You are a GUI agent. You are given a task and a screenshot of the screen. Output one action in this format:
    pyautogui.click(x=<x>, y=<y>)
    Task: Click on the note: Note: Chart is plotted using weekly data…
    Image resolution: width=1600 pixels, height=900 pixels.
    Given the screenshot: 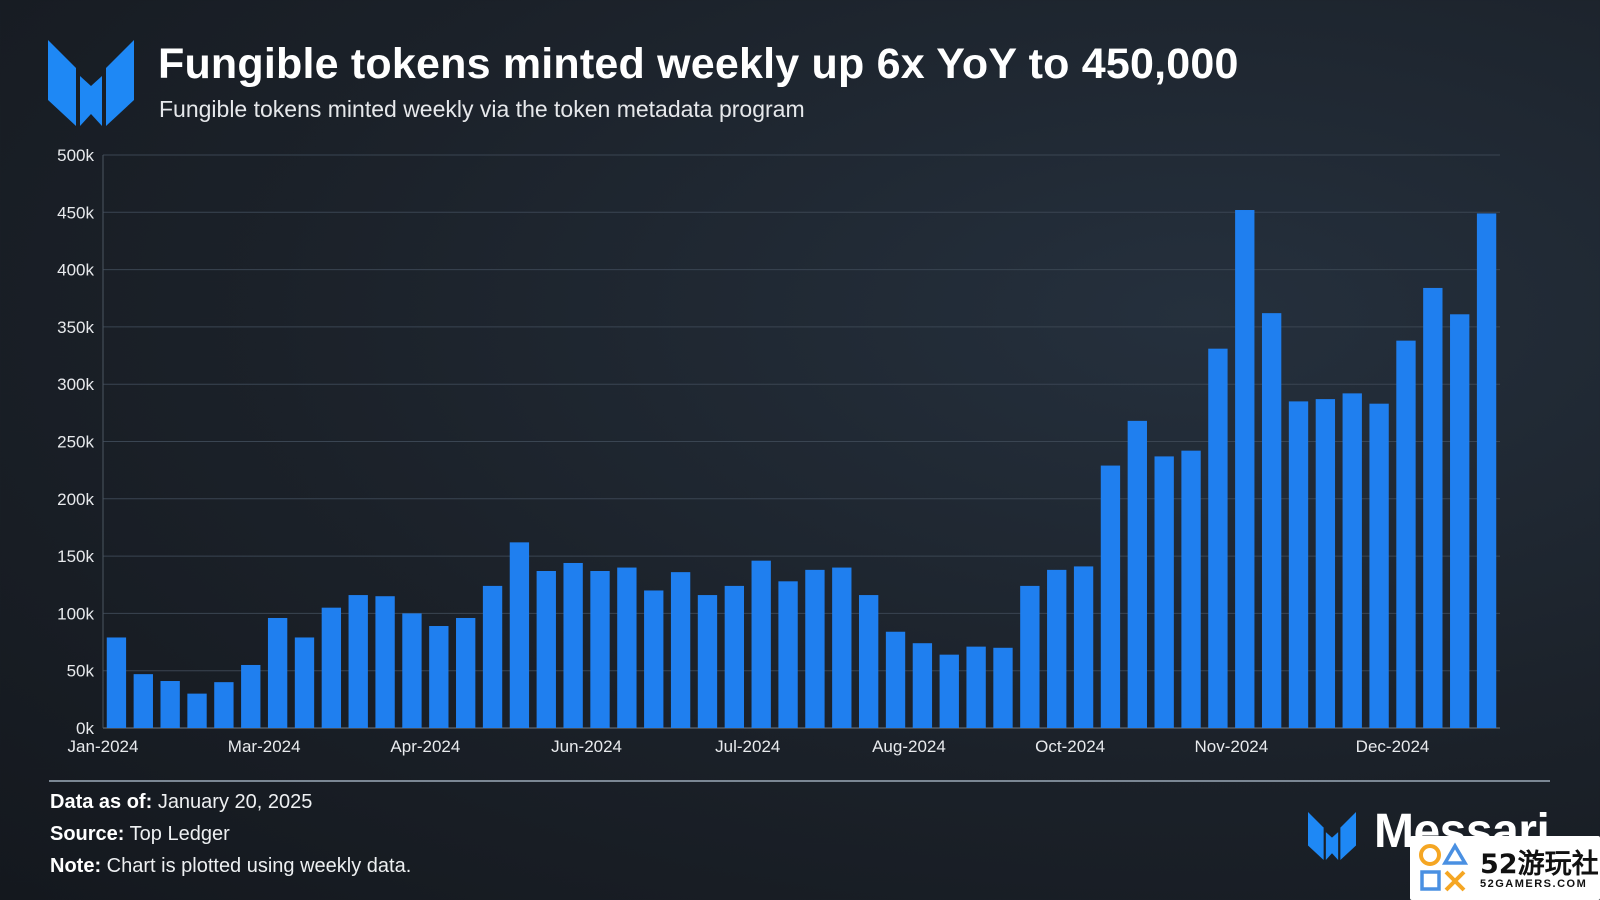 What is the action you would take?
    pyautogui.click(x=230, y=866)
    